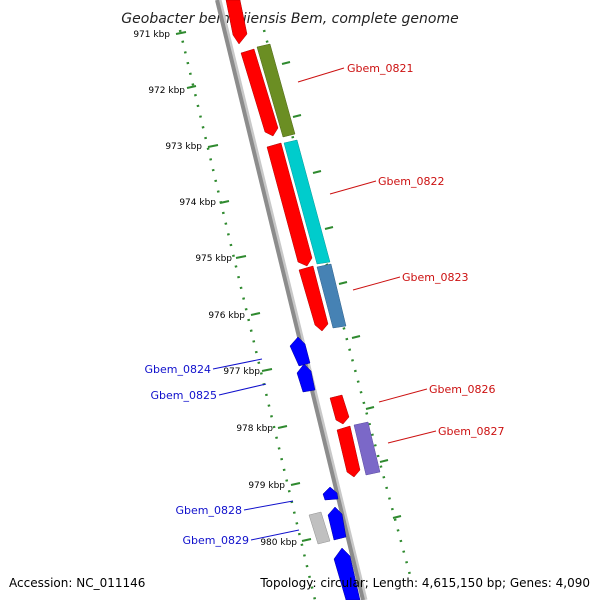  What do you see at coordinates (367, 448) in the screenshot?
I see `gene-0827-block` at bounding box center [367, 448].